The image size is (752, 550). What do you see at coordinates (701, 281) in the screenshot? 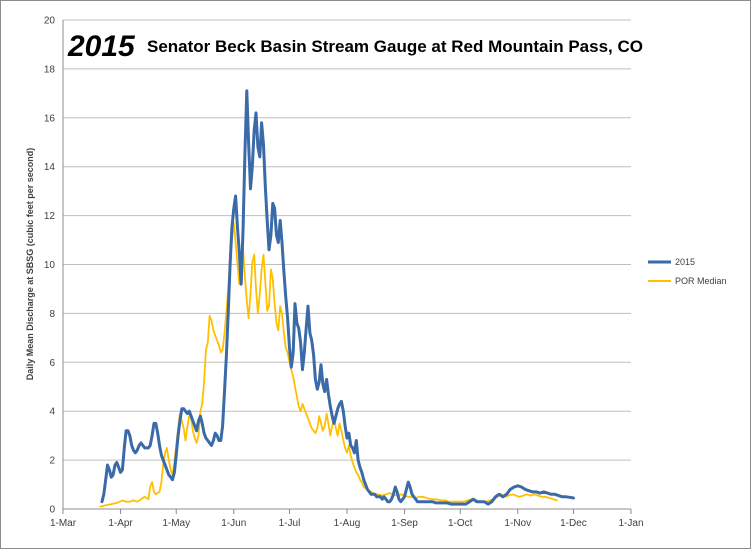
I see `legend-label: POR Median` at bounding box center [701, 281].